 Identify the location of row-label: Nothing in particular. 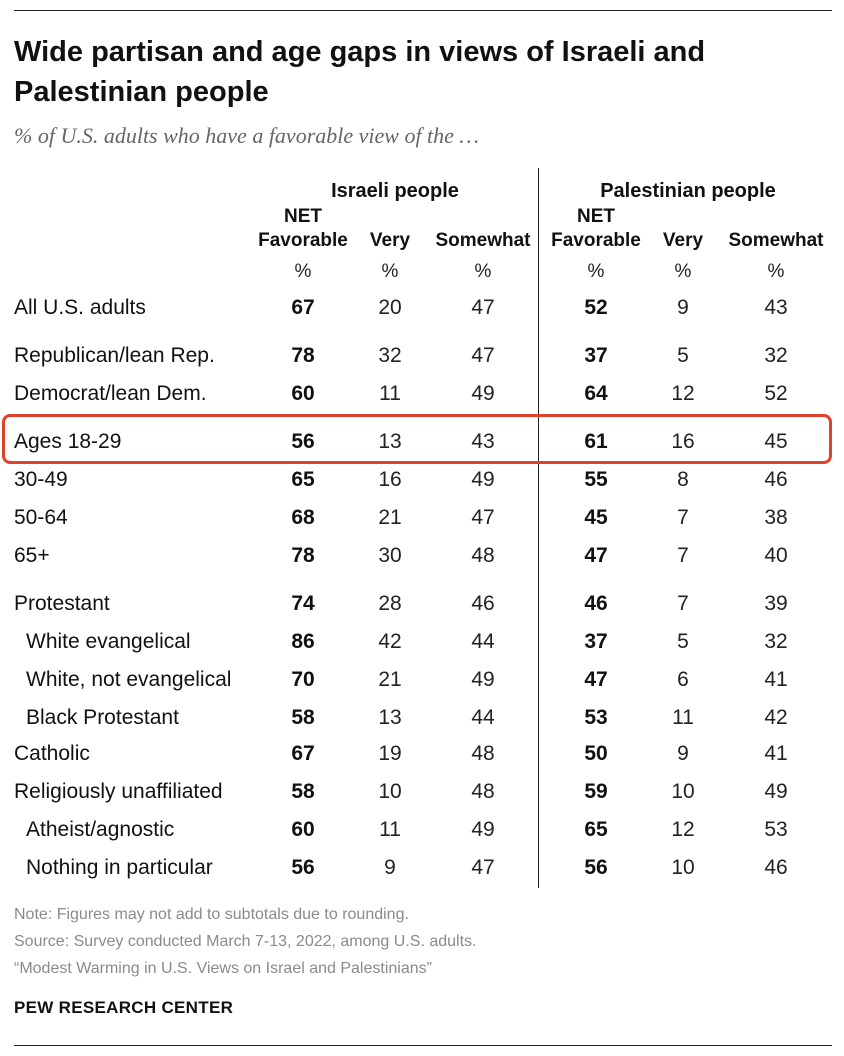
(119, 867).